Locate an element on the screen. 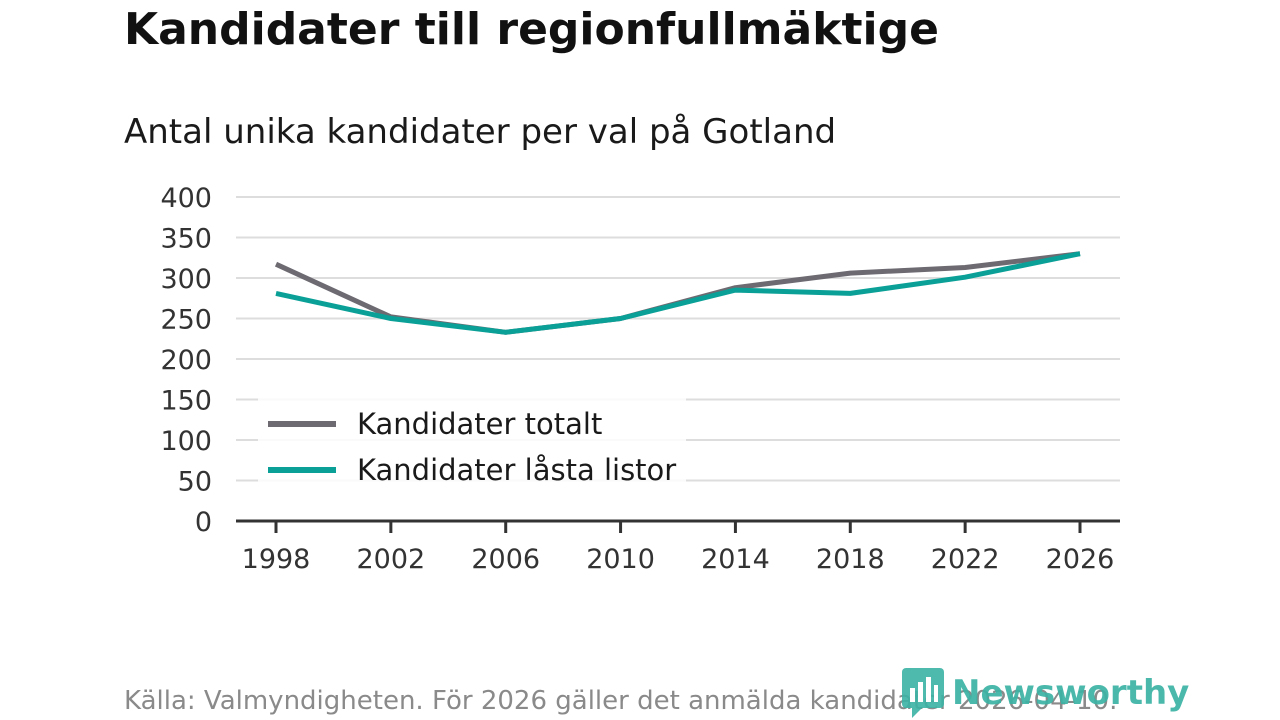 This screenshot has height=720, width=1280. x-axis is located at coordinates (678, 526).